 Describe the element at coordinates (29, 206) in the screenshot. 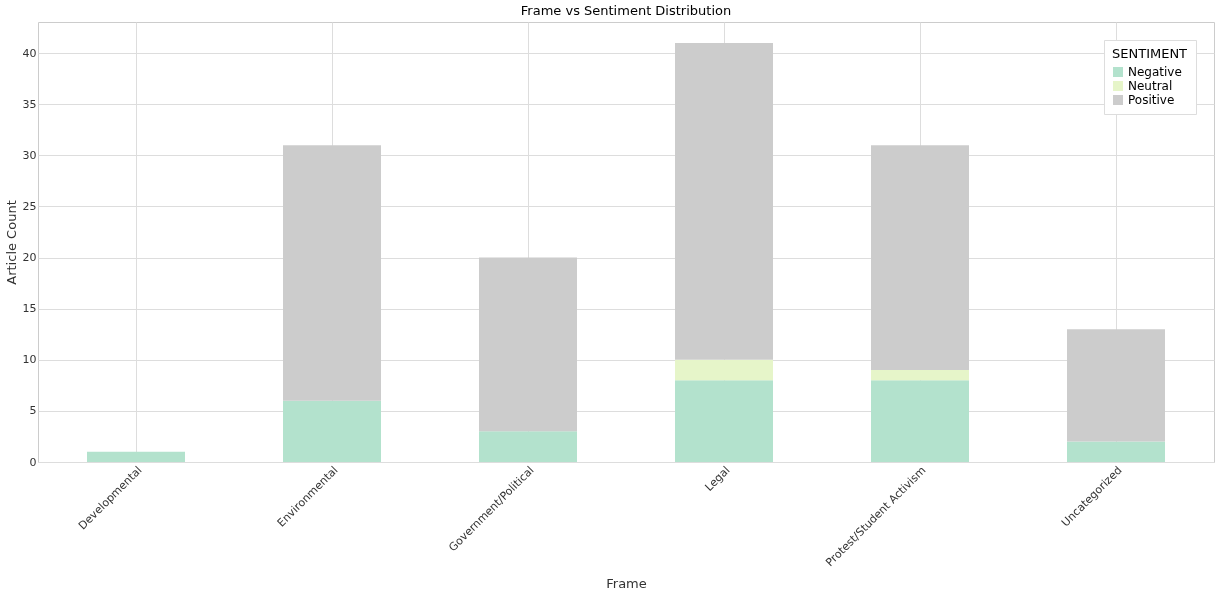

I see `y-tick-label: 25` at that location.